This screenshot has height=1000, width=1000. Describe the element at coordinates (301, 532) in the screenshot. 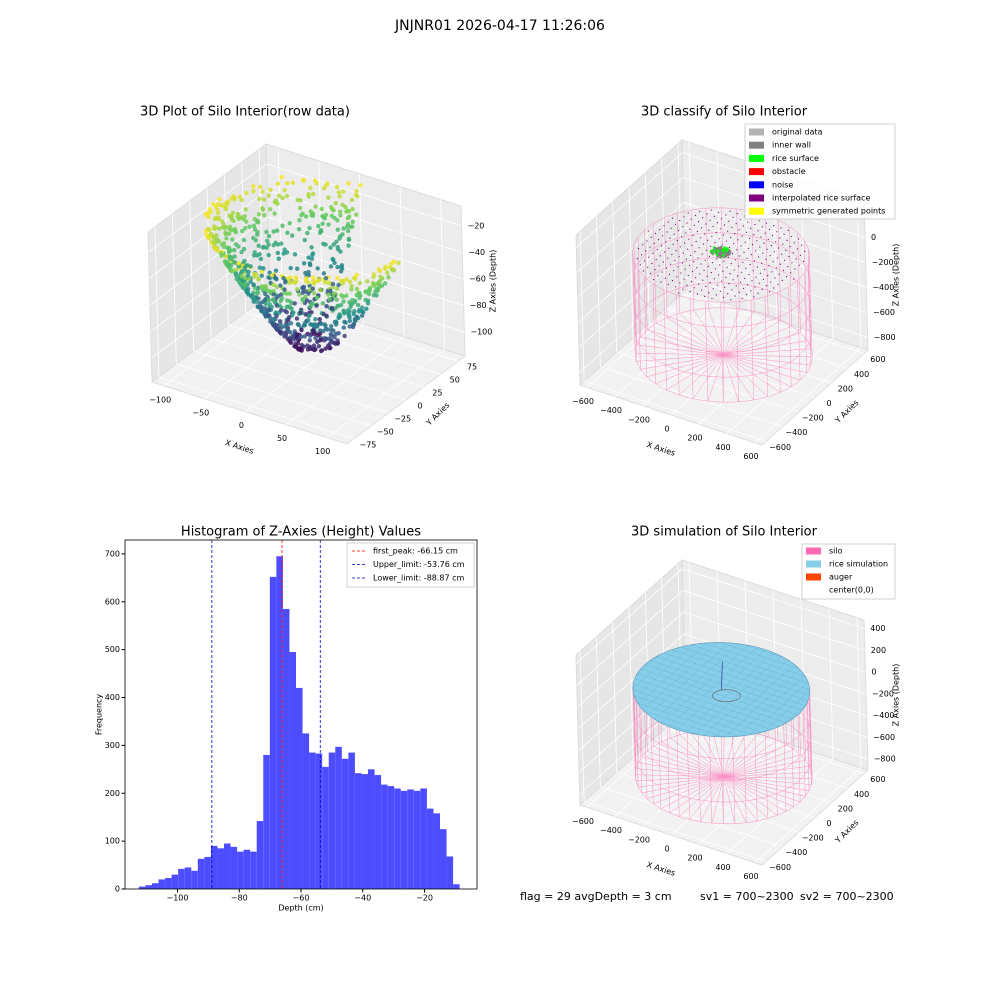

I see `panel-title: Histogram of Z-Axies (Height) Values` at that location.